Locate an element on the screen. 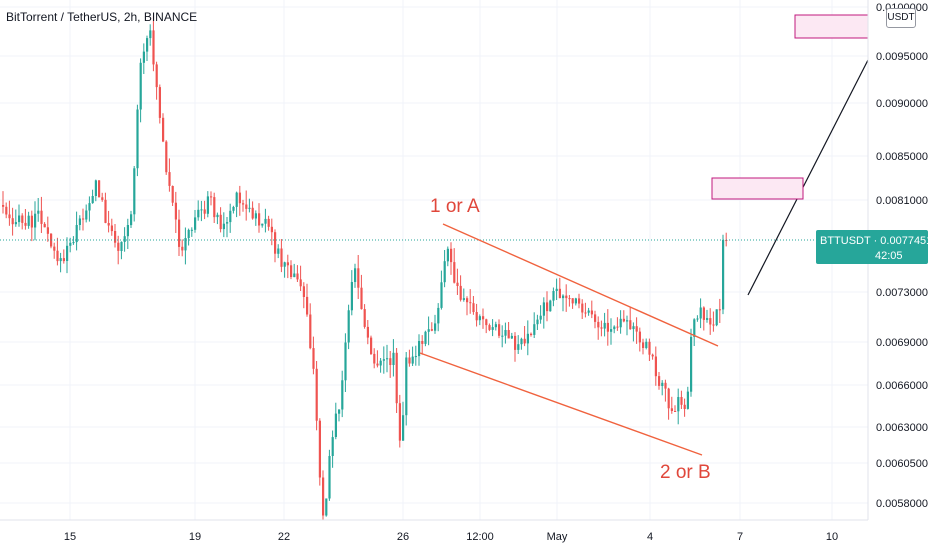 This screenshot has height=555, width=932. channel-upper-line is located at coordinates (580, 285).